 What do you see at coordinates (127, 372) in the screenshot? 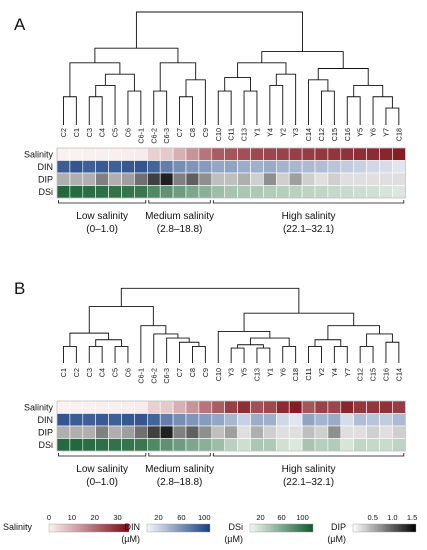
I see `sample-label: C6` at bounding box center [127, 372].